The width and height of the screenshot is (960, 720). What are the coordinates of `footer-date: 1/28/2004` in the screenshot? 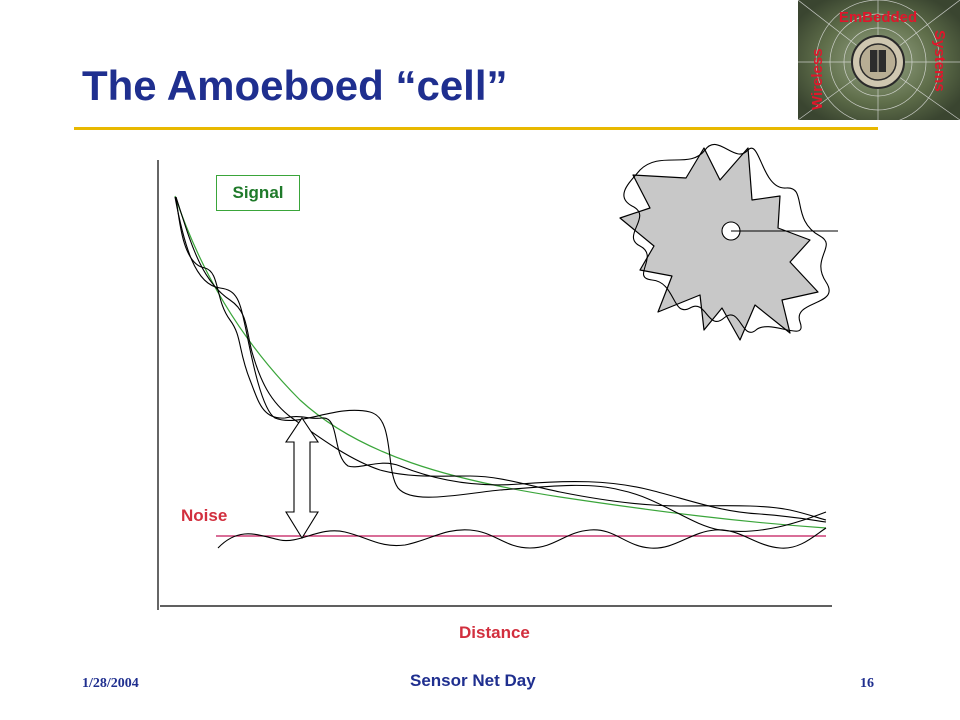 It's located at (110, 683).